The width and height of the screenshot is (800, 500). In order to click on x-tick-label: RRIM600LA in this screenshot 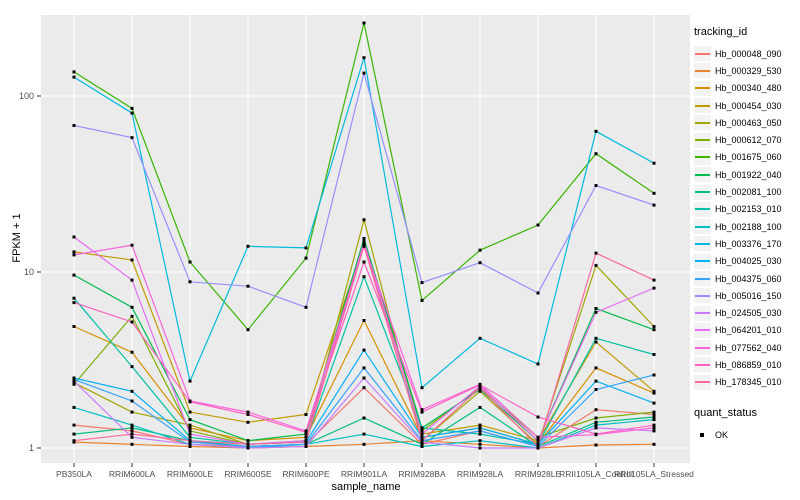, I will do `click(132, 474)`.